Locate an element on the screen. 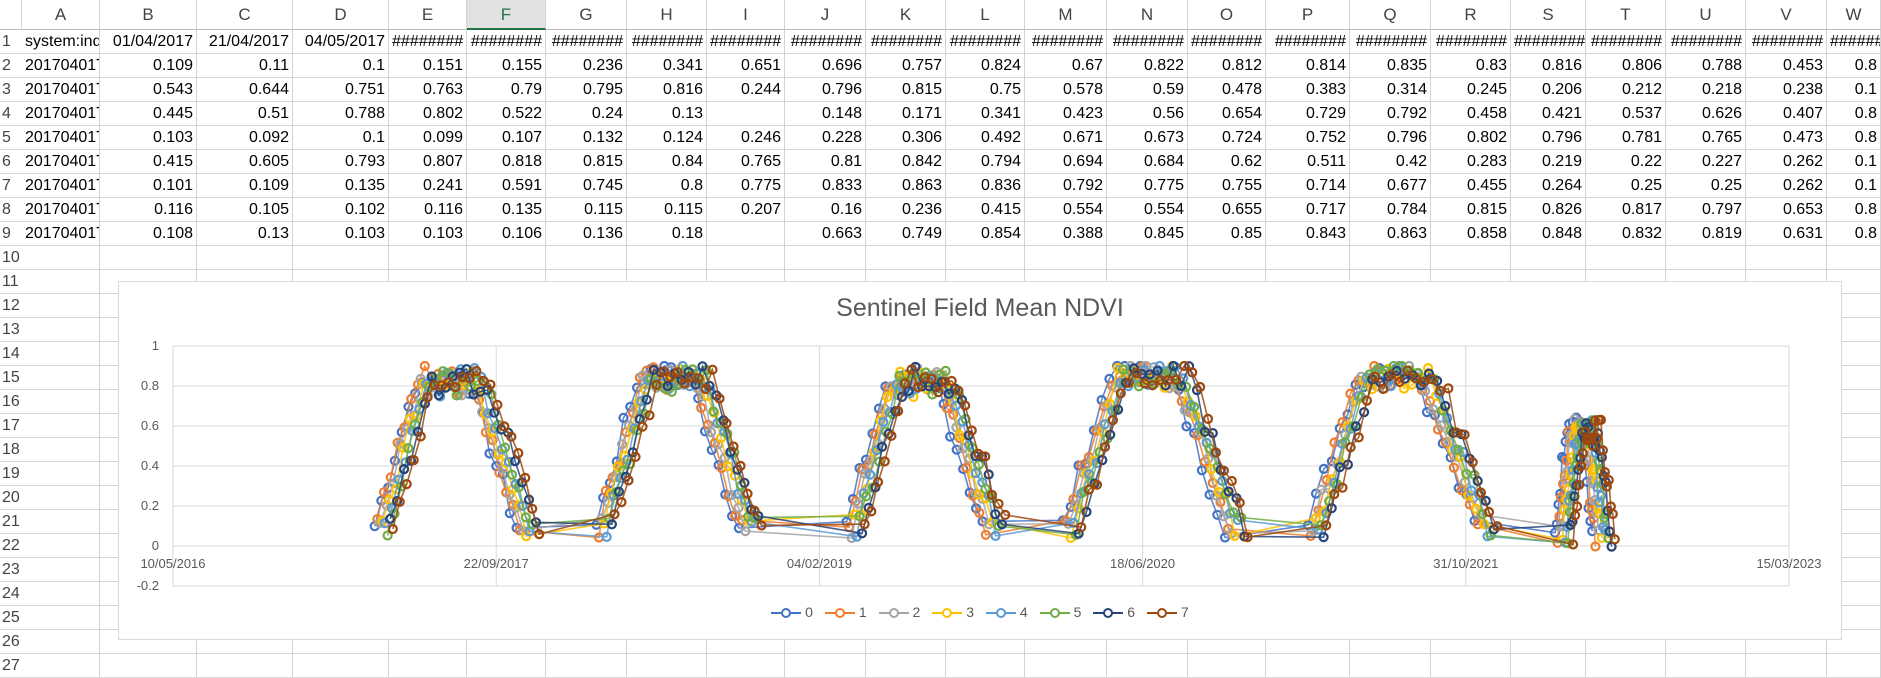  cell-l8: 0.415 is located at coordinates (985, 210).